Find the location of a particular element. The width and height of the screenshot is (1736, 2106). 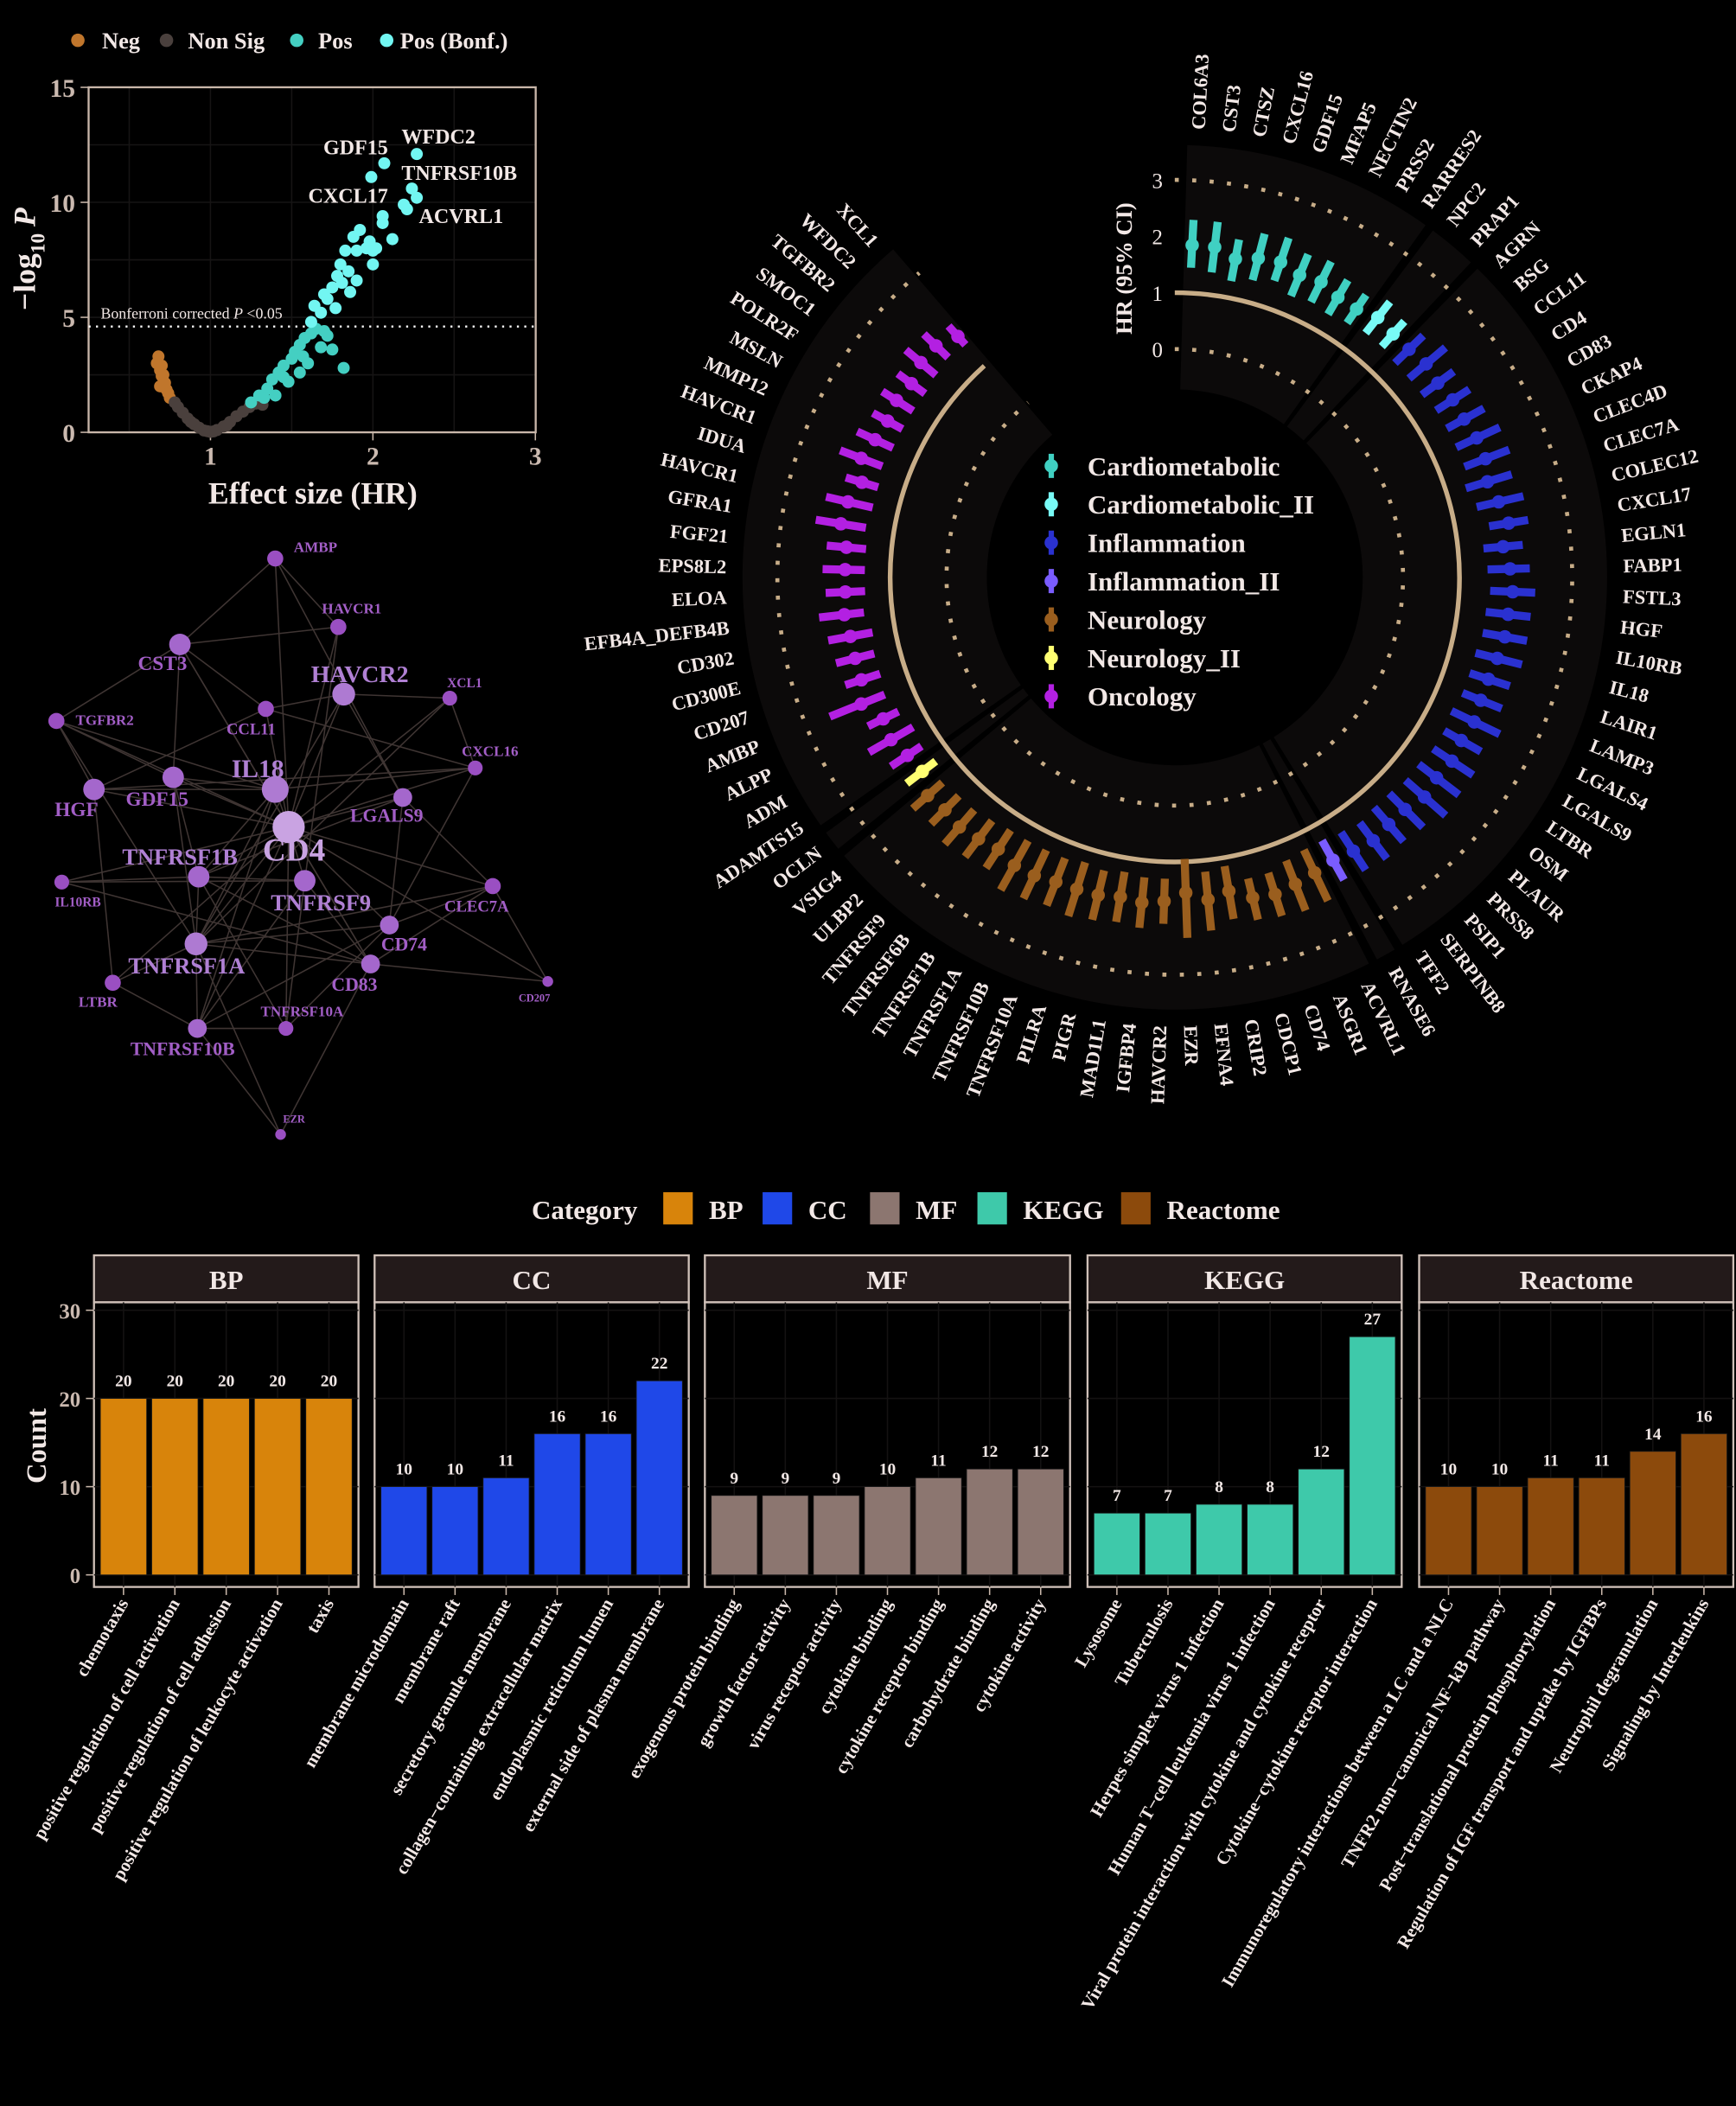

hr-point-HAVCR1 is located at coordinates (848, 502).